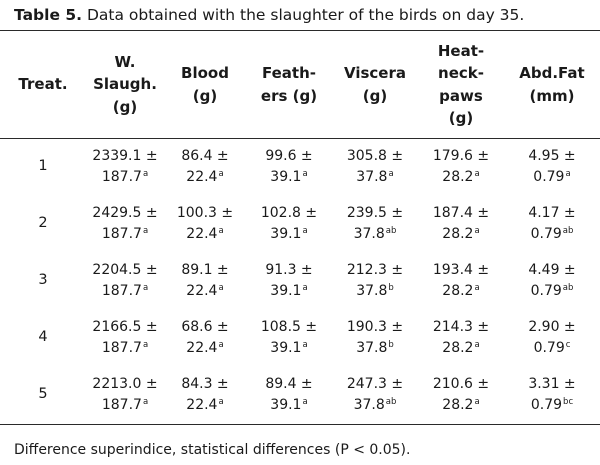  Describe the element at coordinates (48, 15) in the screenshot. I see `table-label: Table 5.` at that location.